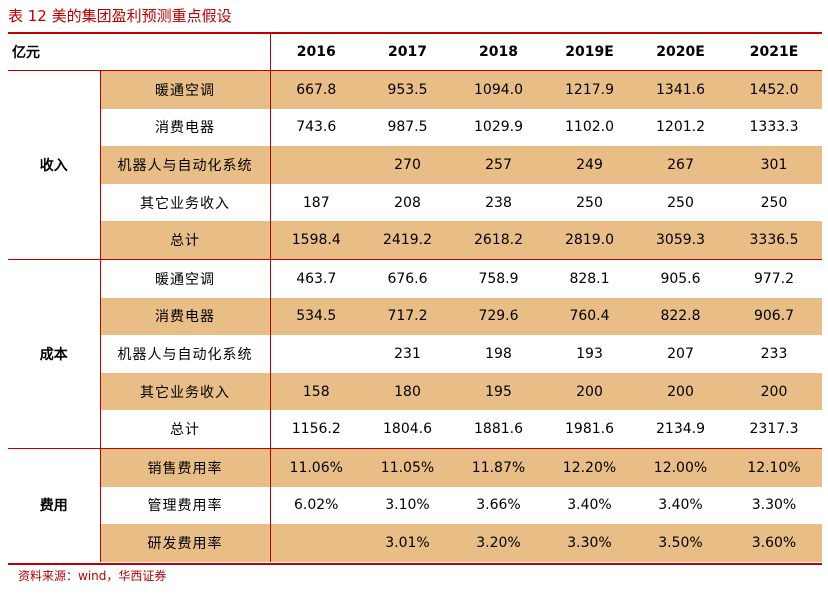 The image size is (828, 595). What do you see at coordinates (316, 429) in the screenshot?
I see `value-cell: 1156.2` at bounding box center [316, 429].